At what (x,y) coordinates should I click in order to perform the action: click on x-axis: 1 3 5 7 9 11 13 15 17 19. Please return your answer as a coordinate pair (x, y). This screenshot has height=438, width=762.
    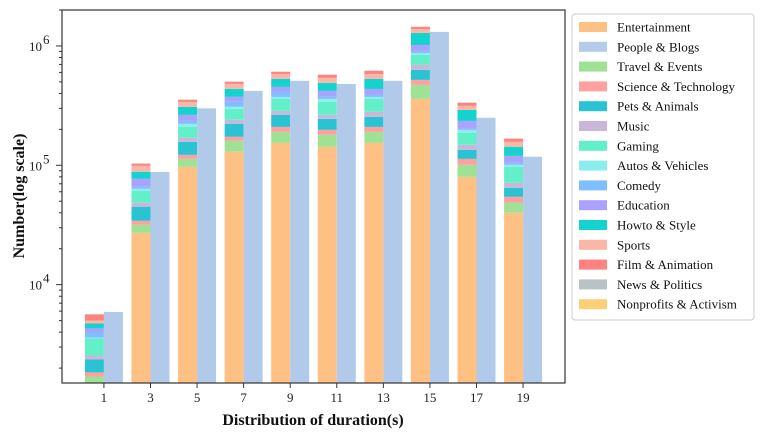
    Looking at the image, I should click on (315, 394).